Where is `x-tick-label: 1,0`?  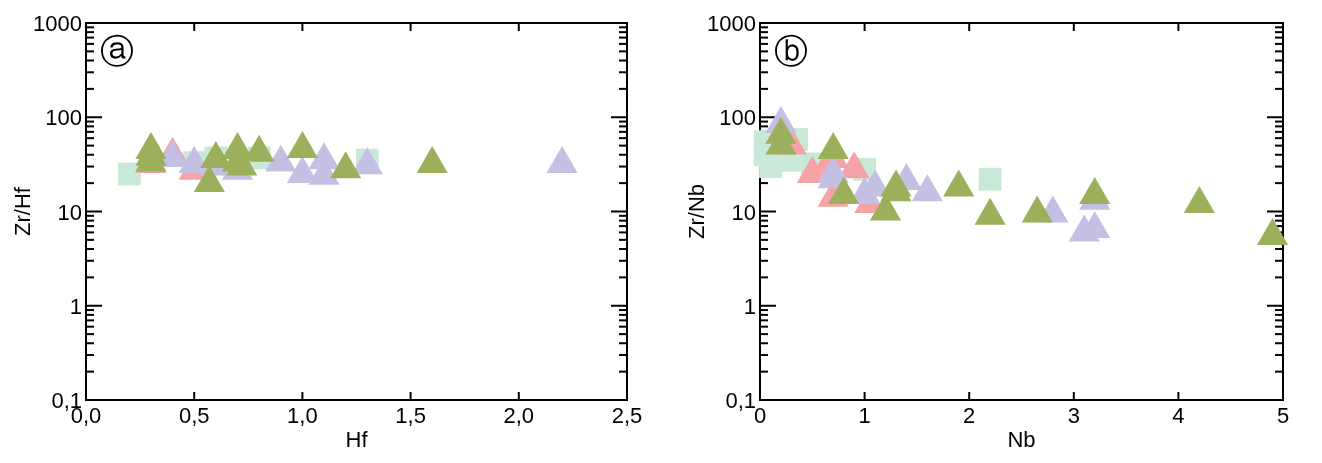 x-tick-label: 1,0 is located at coordinates (302, 415).